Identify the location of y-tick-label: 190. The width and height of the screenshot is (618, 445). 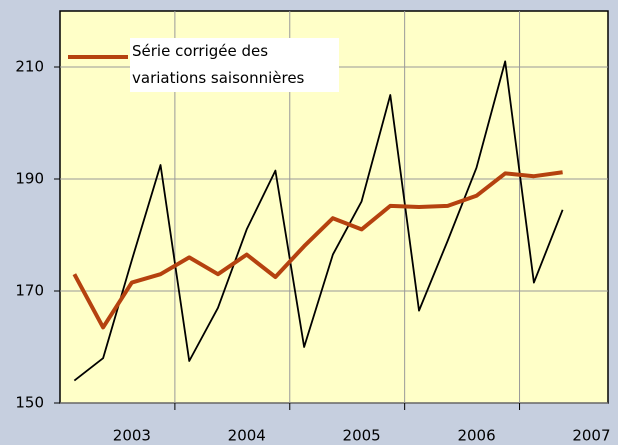
(29, 179).